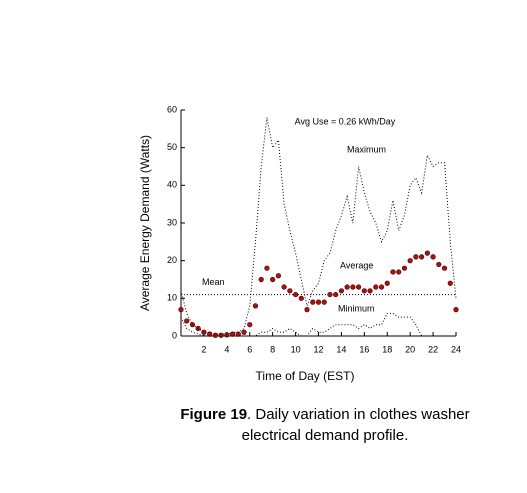 The height and width of the screenshot is (493, 527). I want to click on x-tick-label: 6, so click(249, 349).